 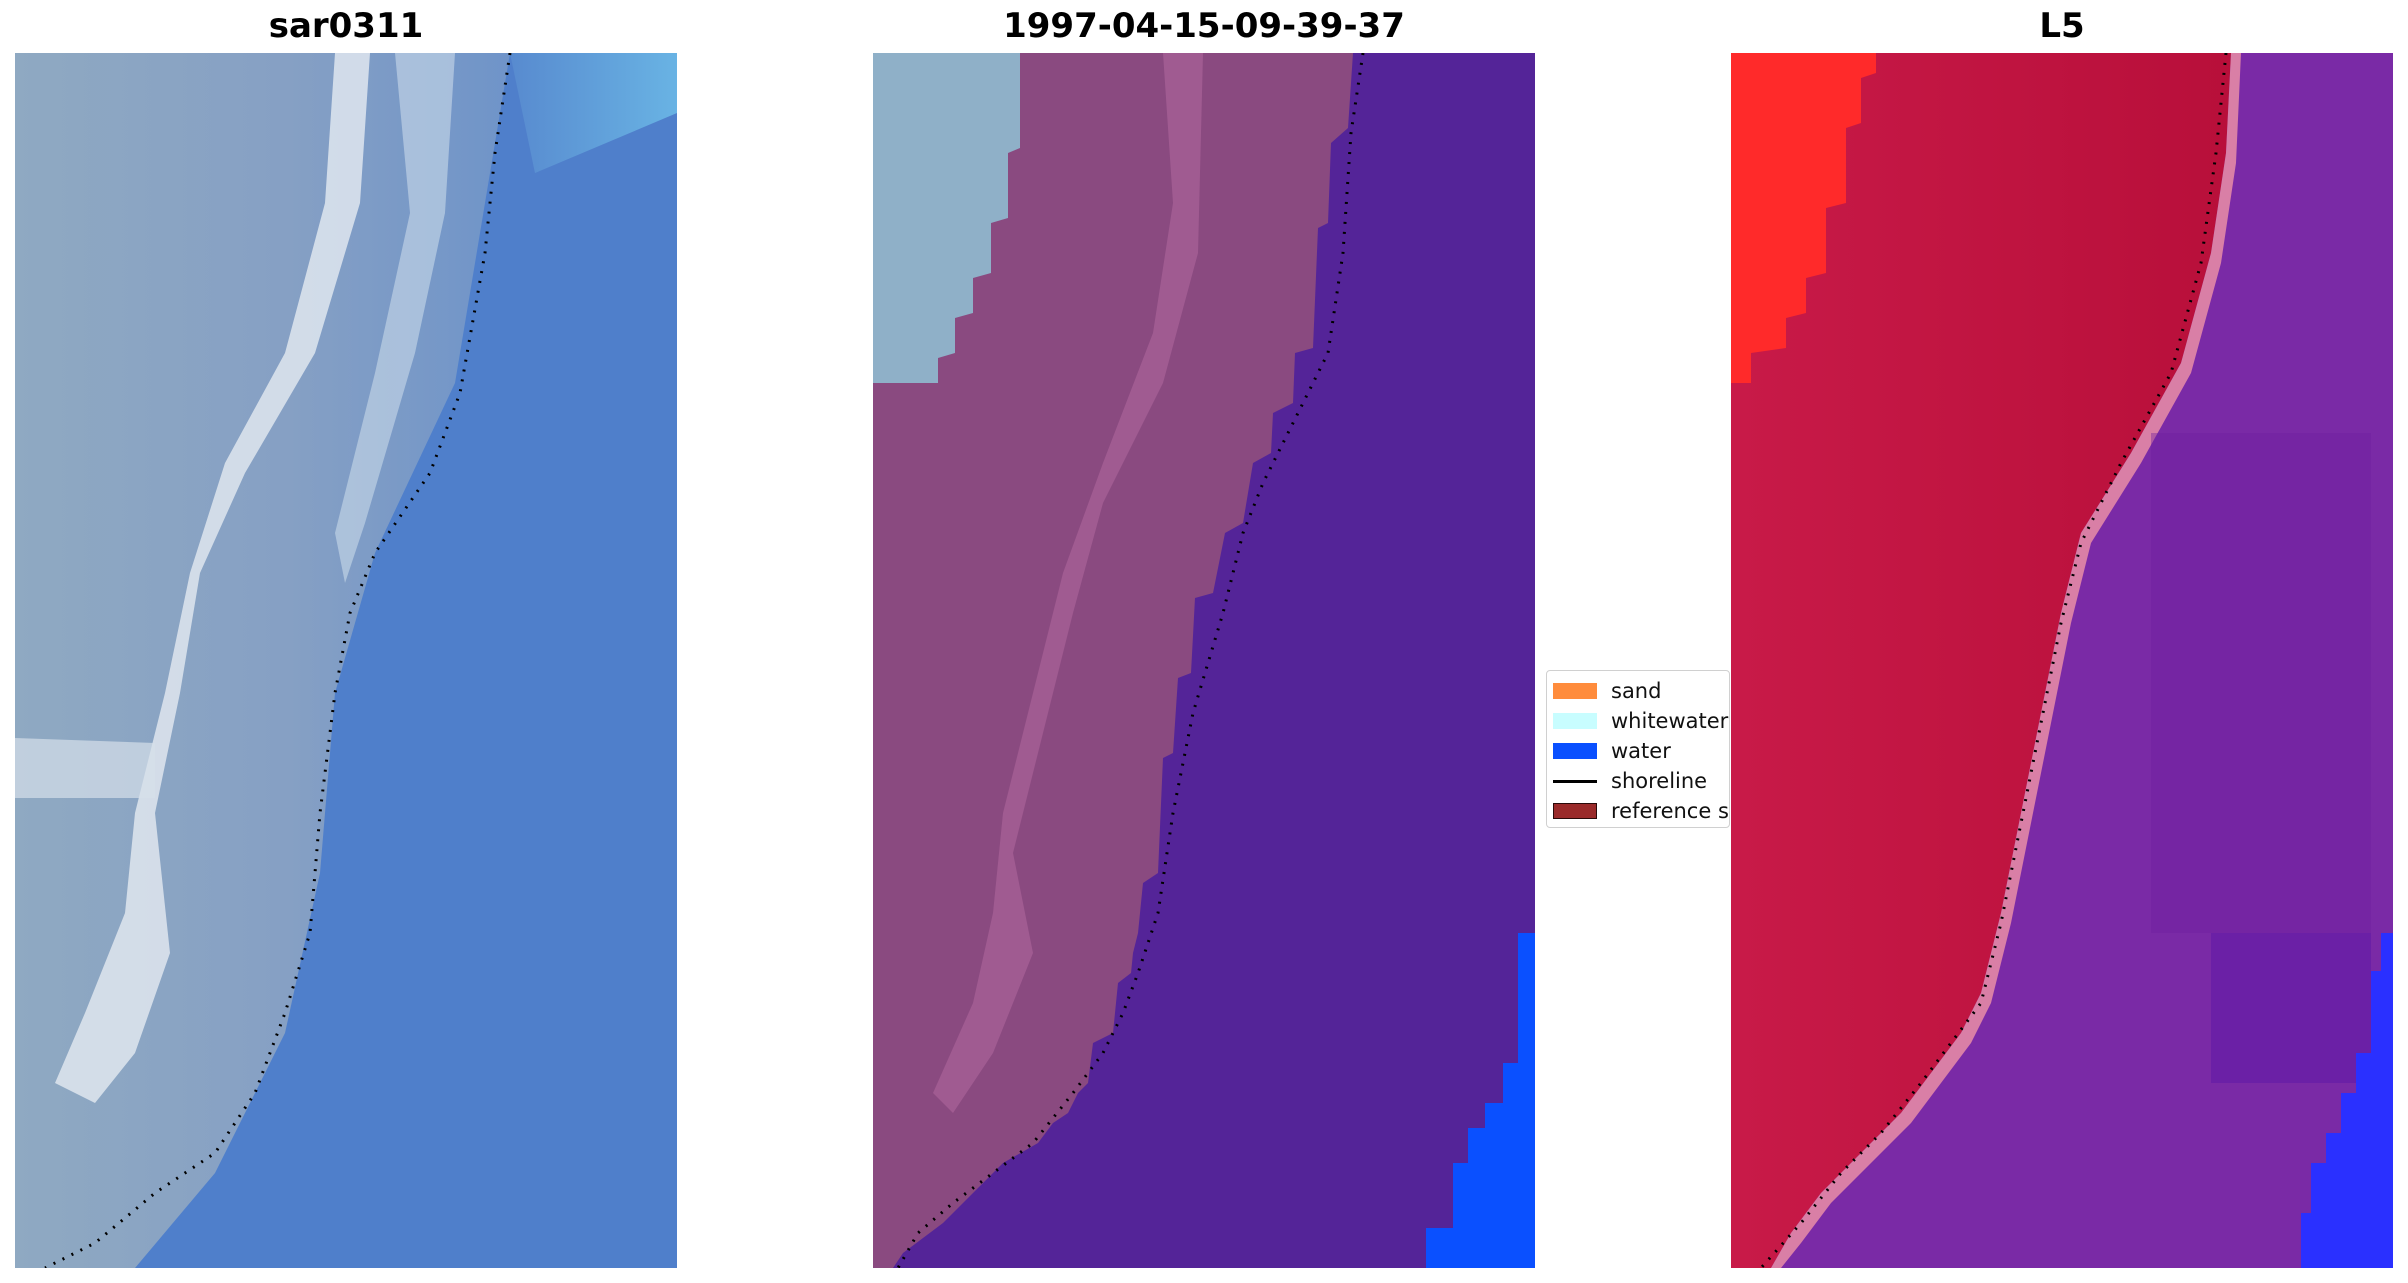 I want to click on legend-item-reference-shoreline: reference s, so click(x=1641, y=811).